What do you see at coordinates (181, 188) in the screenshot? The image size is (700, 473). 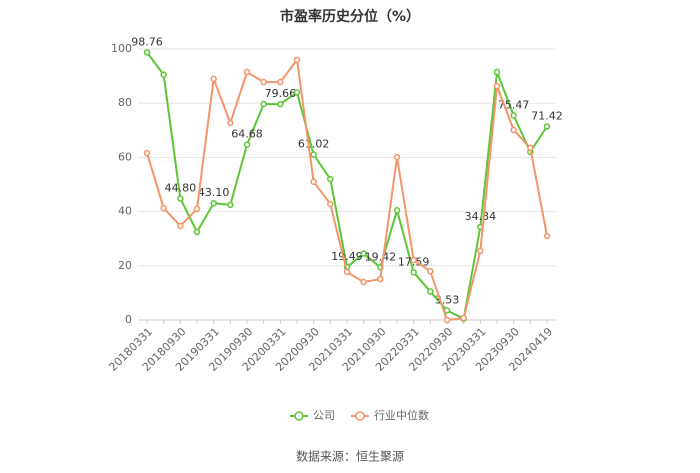 I see `data-label: 44.80` at bounding box center [181, 188].